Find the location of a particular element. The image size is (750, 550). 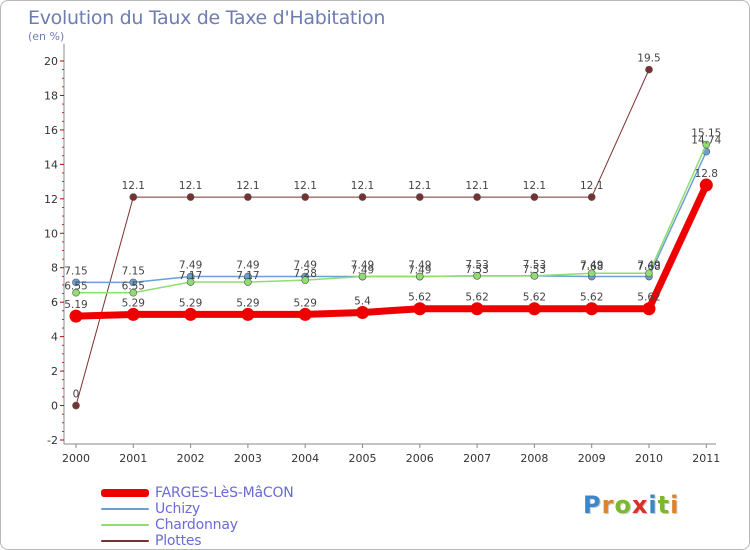

y-tick-label: 6 is located at coordinates (54, 302).